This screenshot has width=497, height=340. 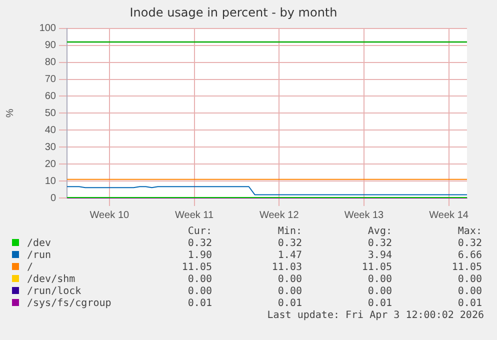 What do you see at coordinates (50, 80) in the screenshot?
I see `y-tick-label: 70` at bounding box center [50, 80].